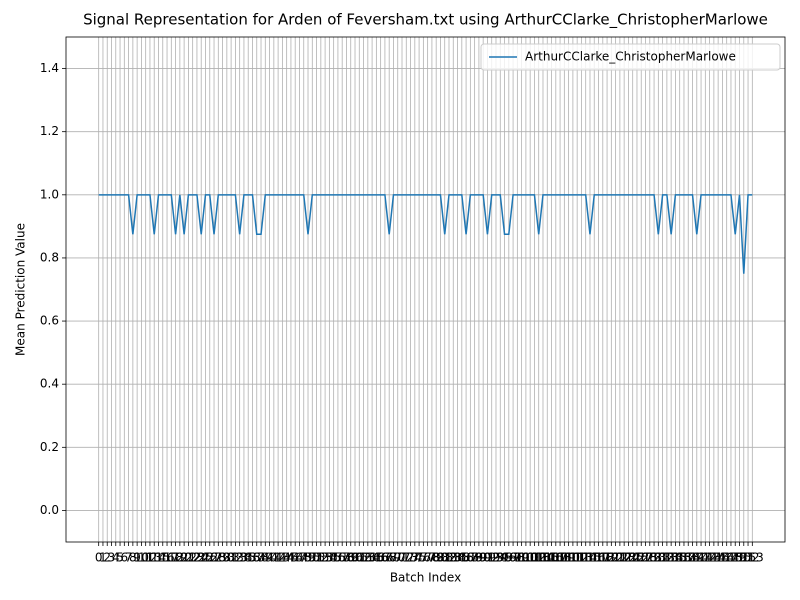 The height and width of the screenshot is (600, 800). I want to click on x-tick-label: 7, so click(129, 558).